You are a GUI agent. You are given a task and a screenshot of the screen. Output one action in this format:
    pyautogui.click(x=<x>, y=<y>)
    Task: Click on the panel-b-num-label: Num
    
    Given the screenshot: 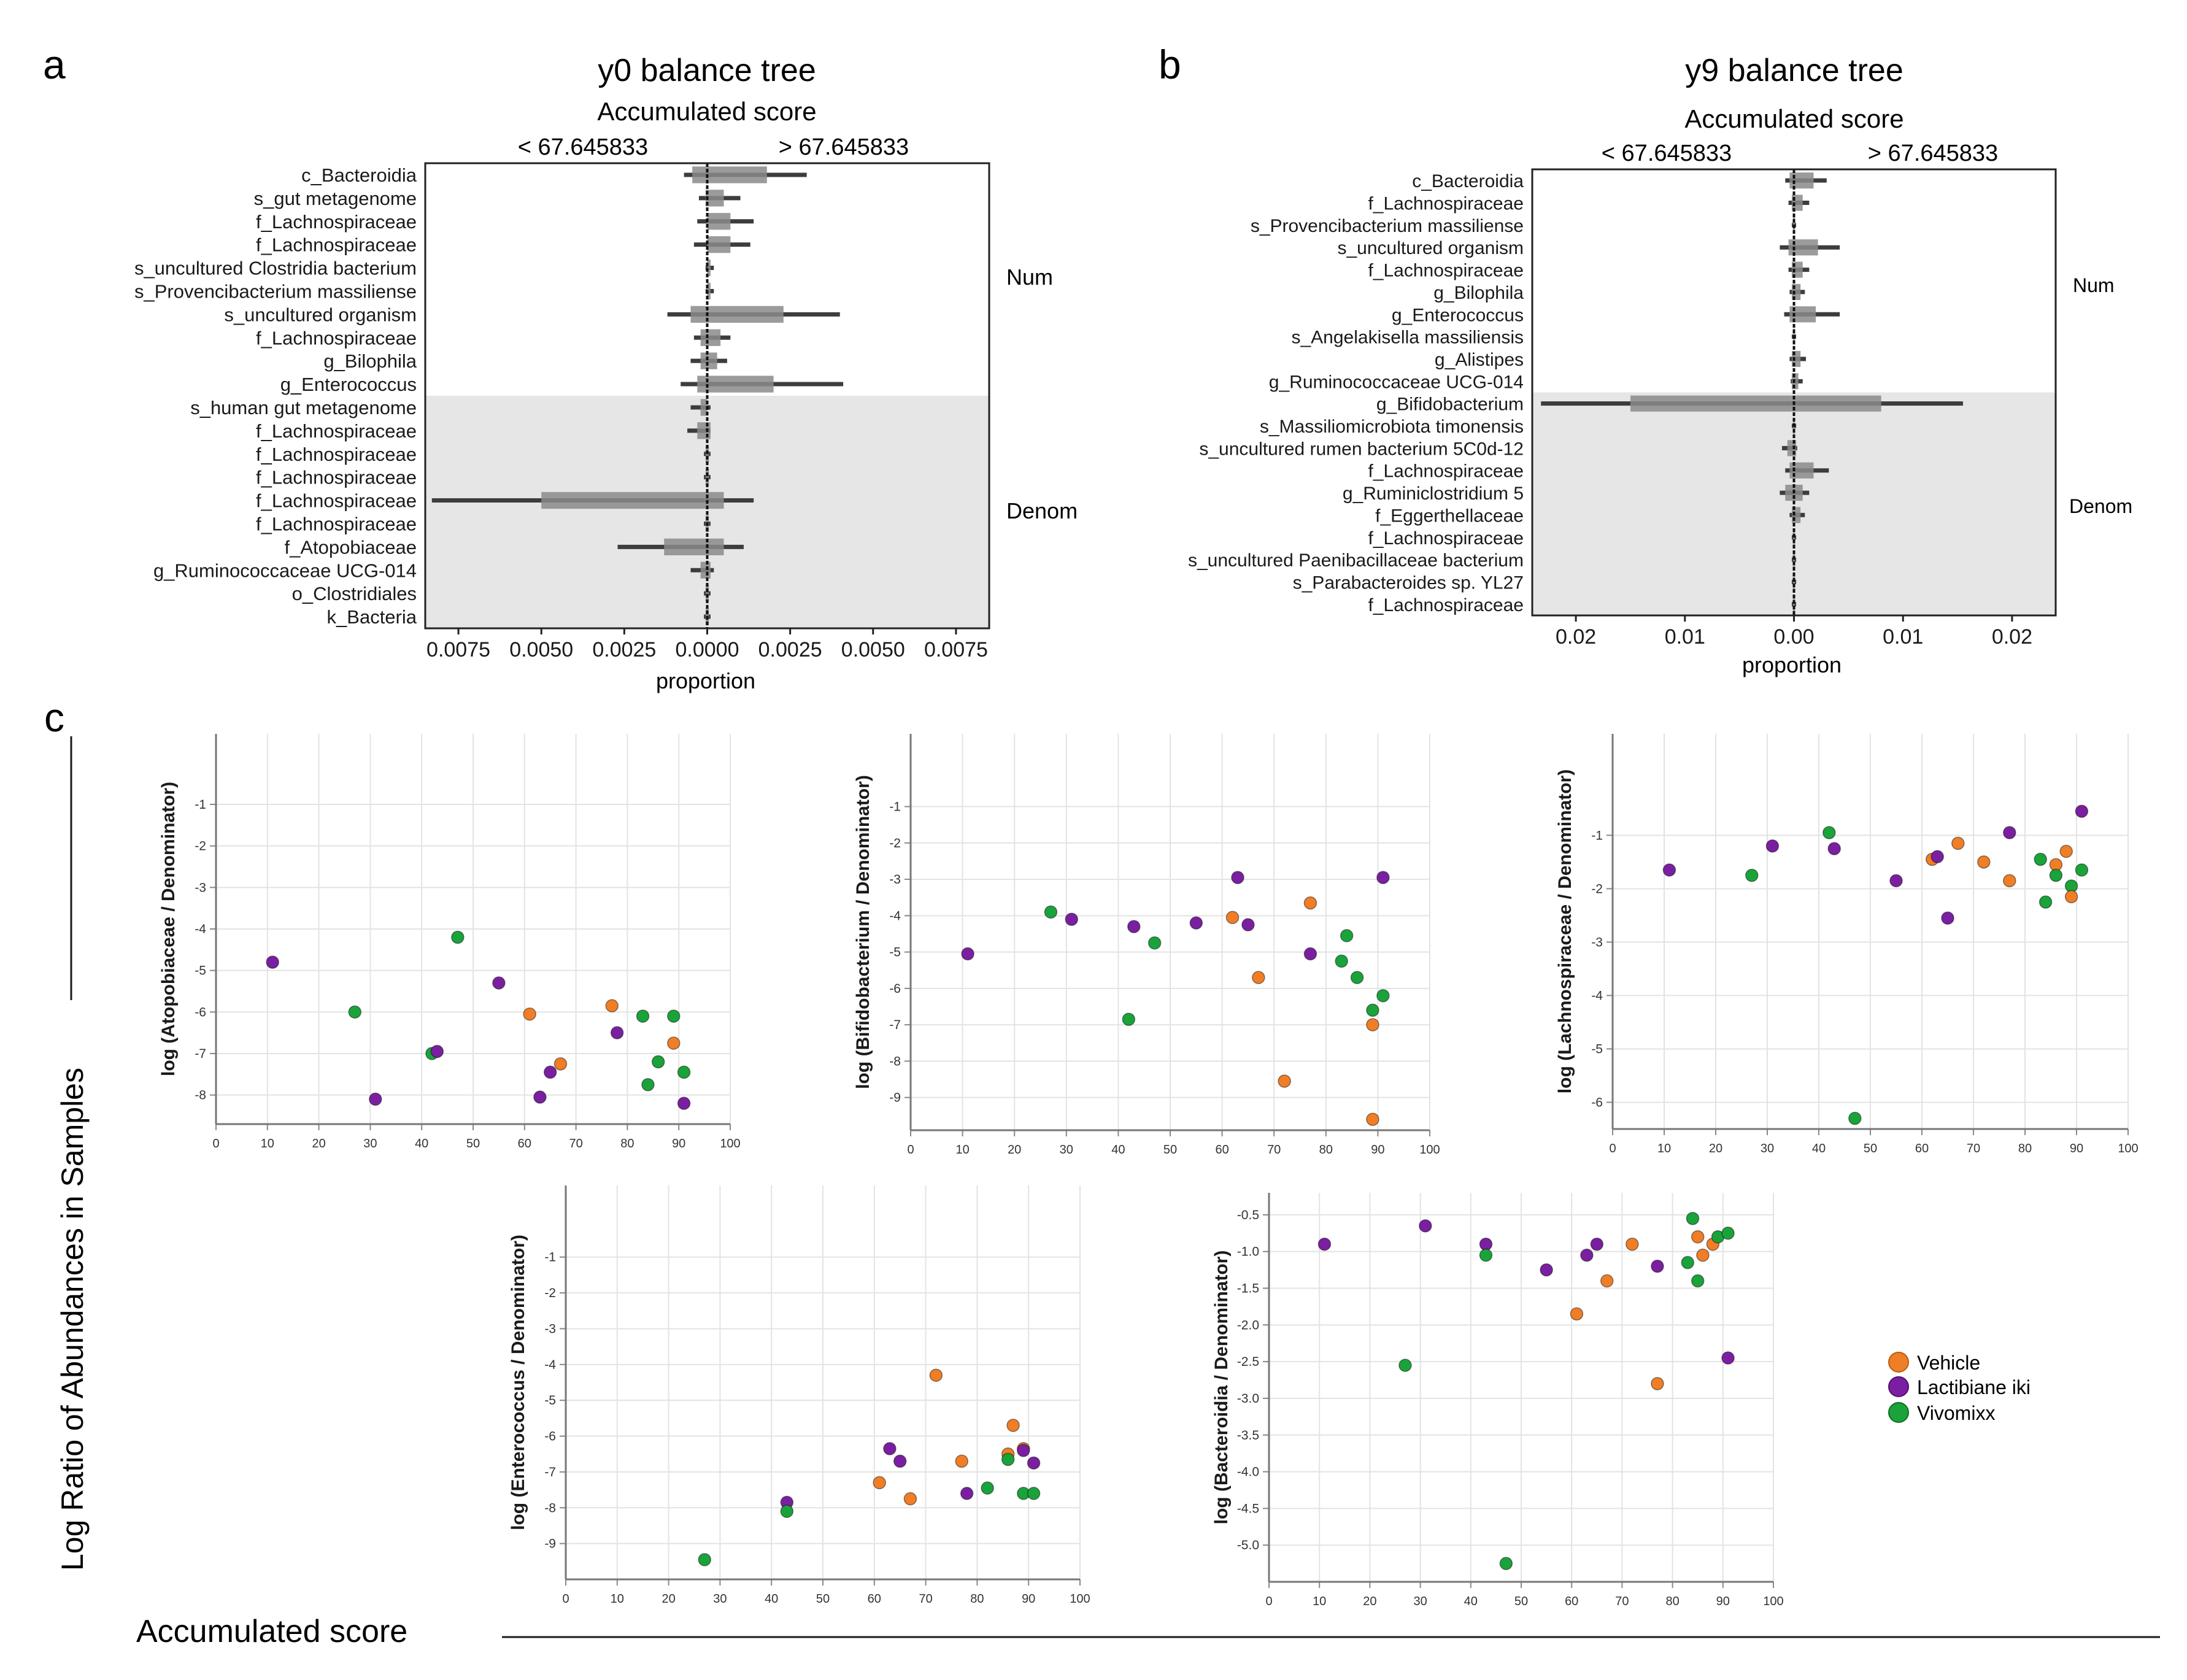 What is the action you would take?
    pyautogui.click(x=2094, y=285)
    